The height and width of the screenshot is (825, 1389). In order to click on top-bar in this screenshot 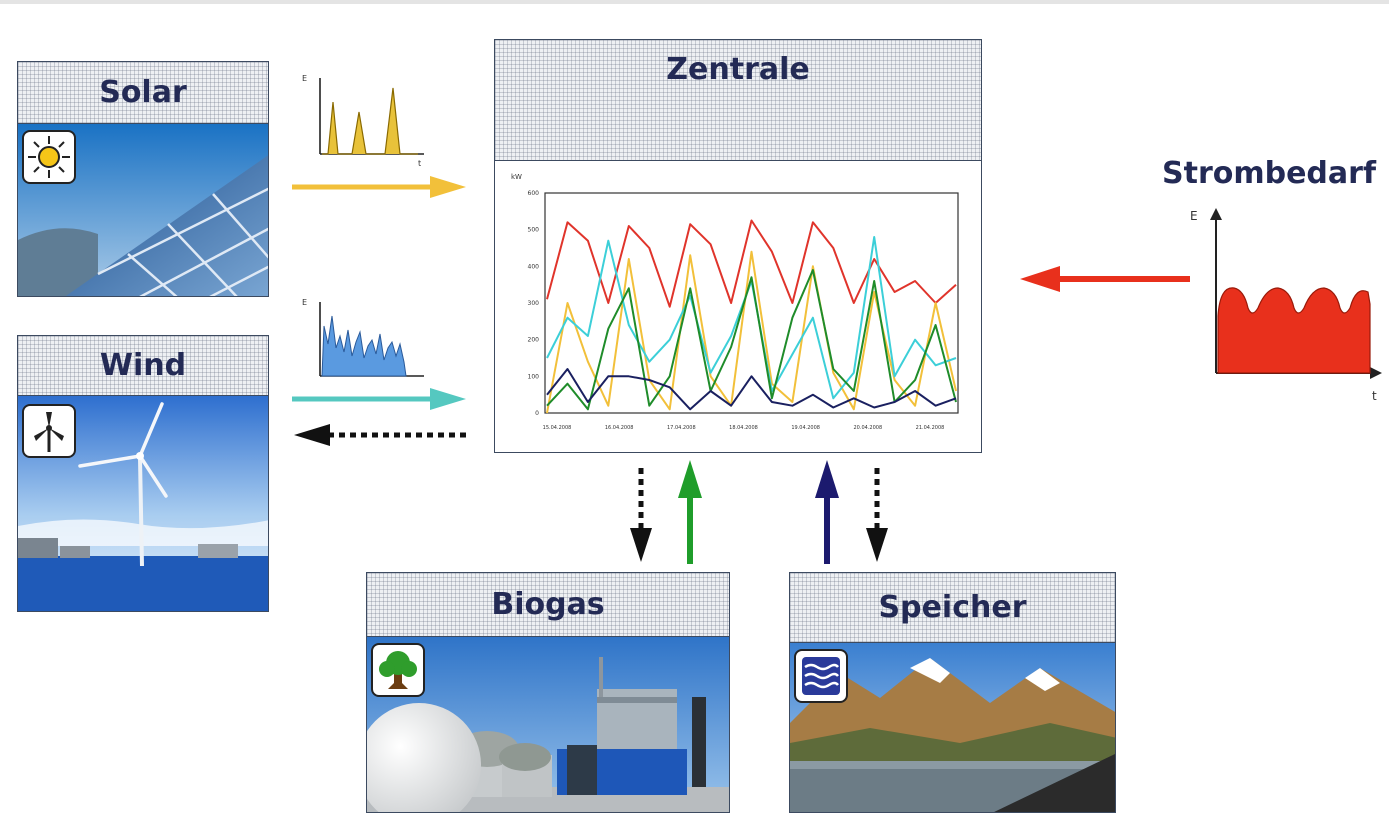, I will do `click(694, 2)`.